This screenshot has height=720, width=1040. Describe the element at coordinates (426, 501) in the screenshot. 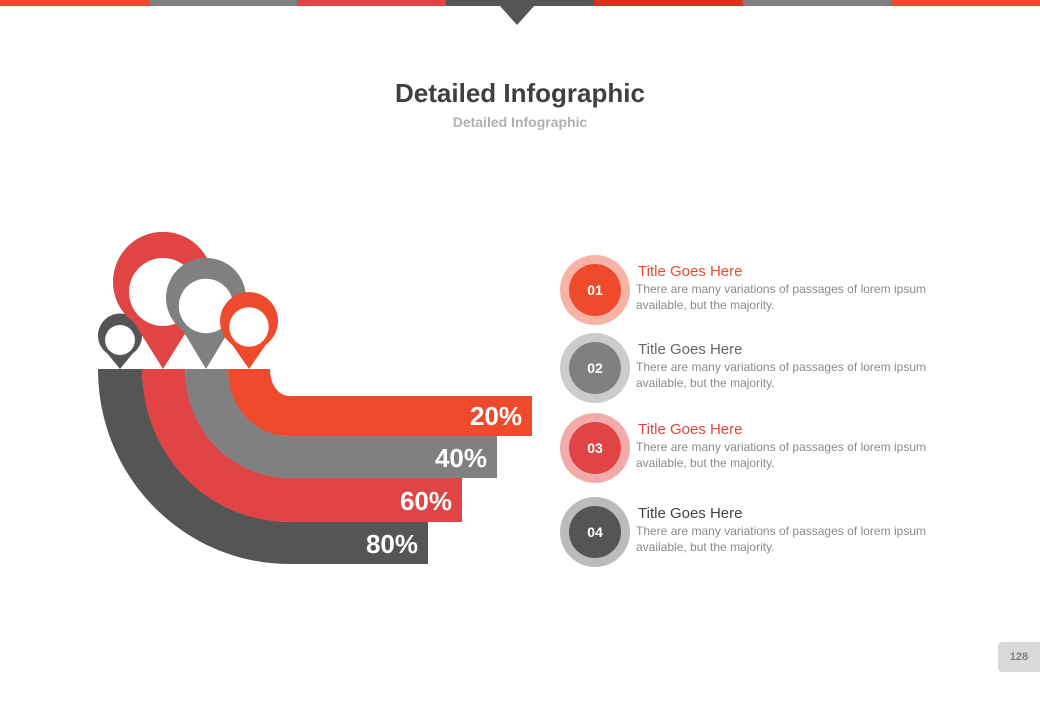

I see `band-label: 60%` at that location.